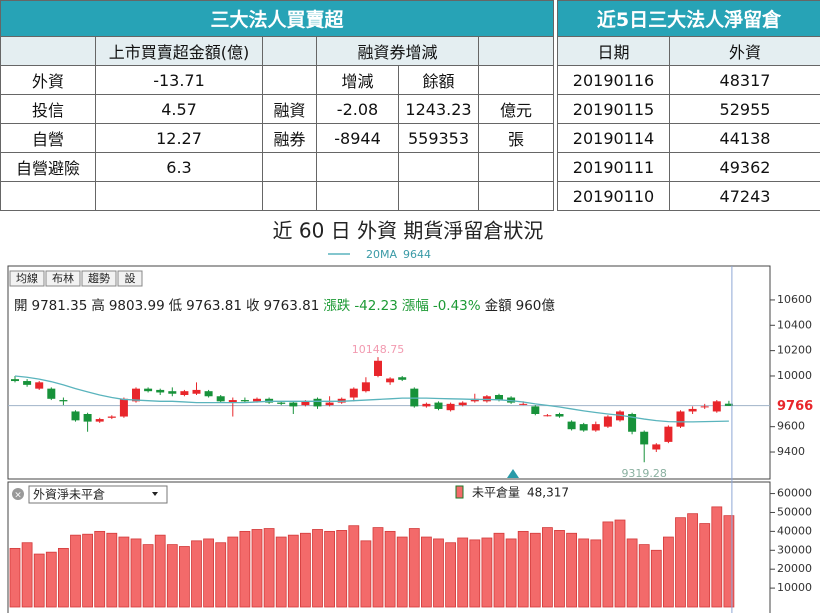  I want to click on cell: 12.27, so click(179, 138).